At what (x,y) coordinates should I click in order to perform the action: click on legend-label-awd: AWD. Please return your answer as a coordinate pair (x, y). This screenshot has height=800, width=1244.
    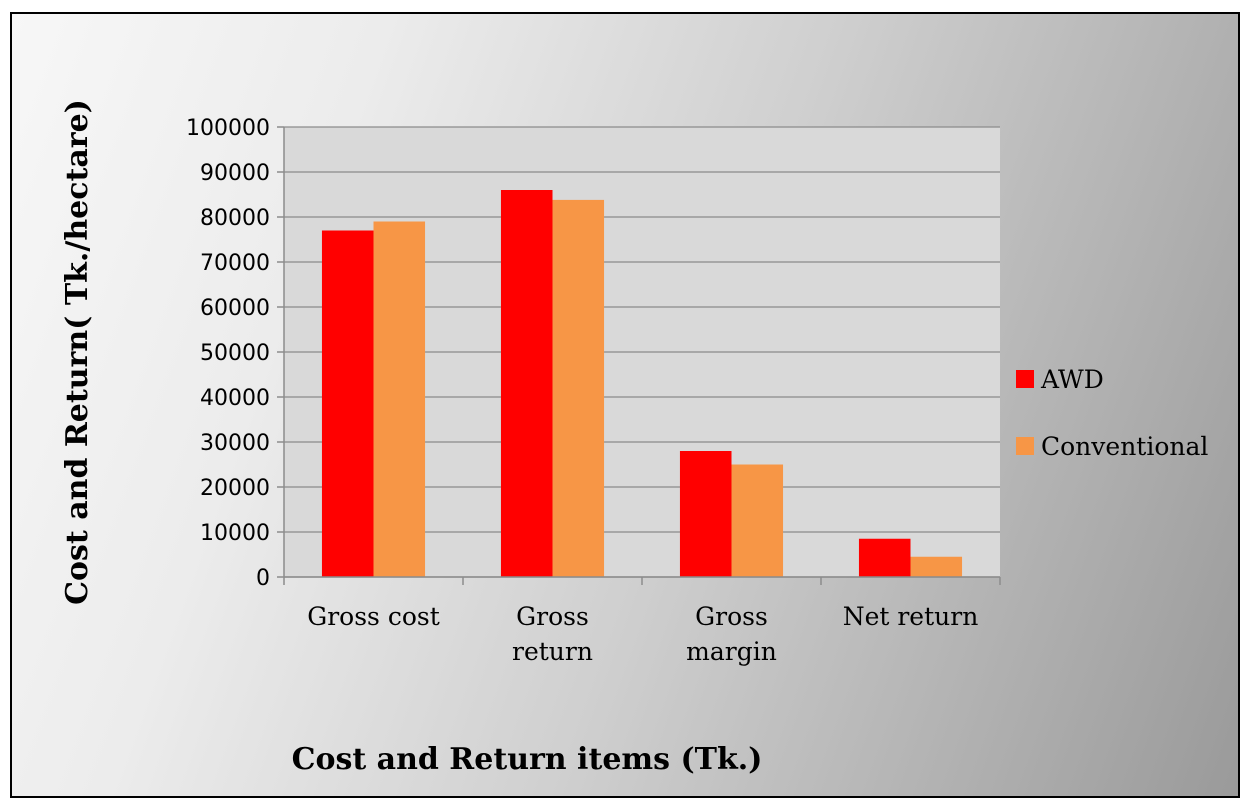
    Looking at the image, I should click on (1072, 379).